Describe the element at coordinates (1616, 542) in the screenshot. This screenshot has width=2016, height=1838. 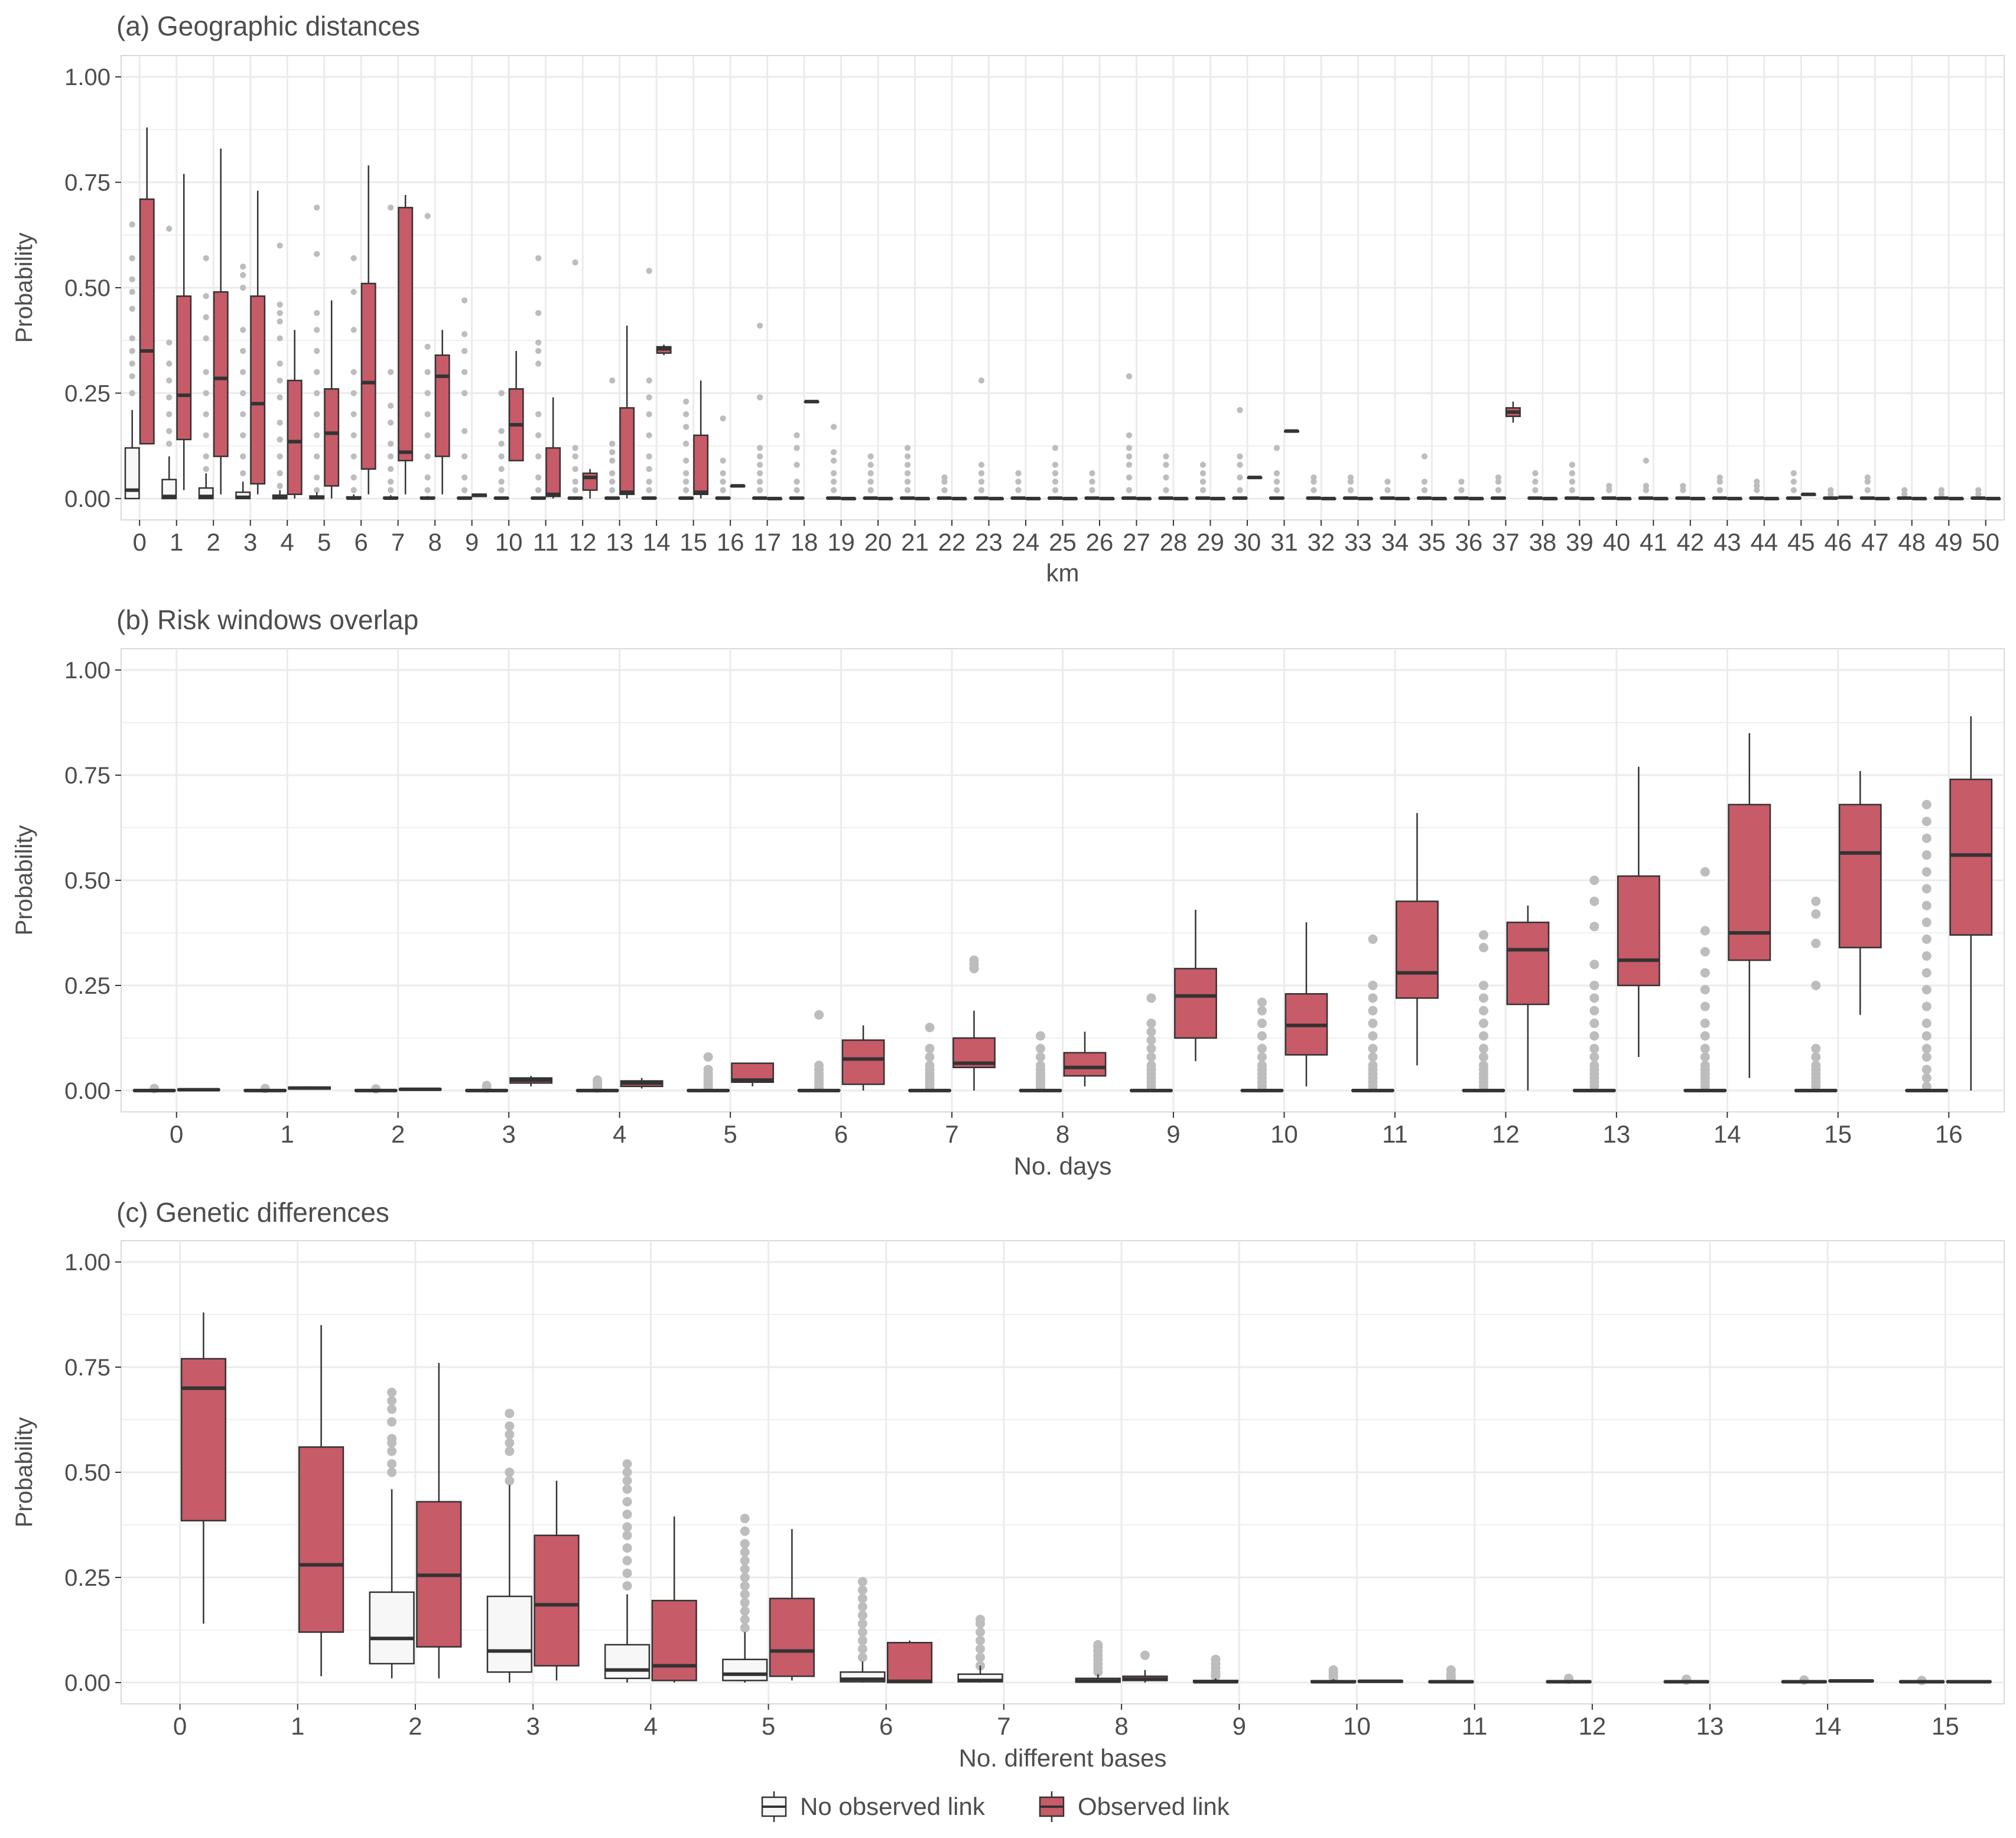
I see `x-tick-label: 40` at that location.